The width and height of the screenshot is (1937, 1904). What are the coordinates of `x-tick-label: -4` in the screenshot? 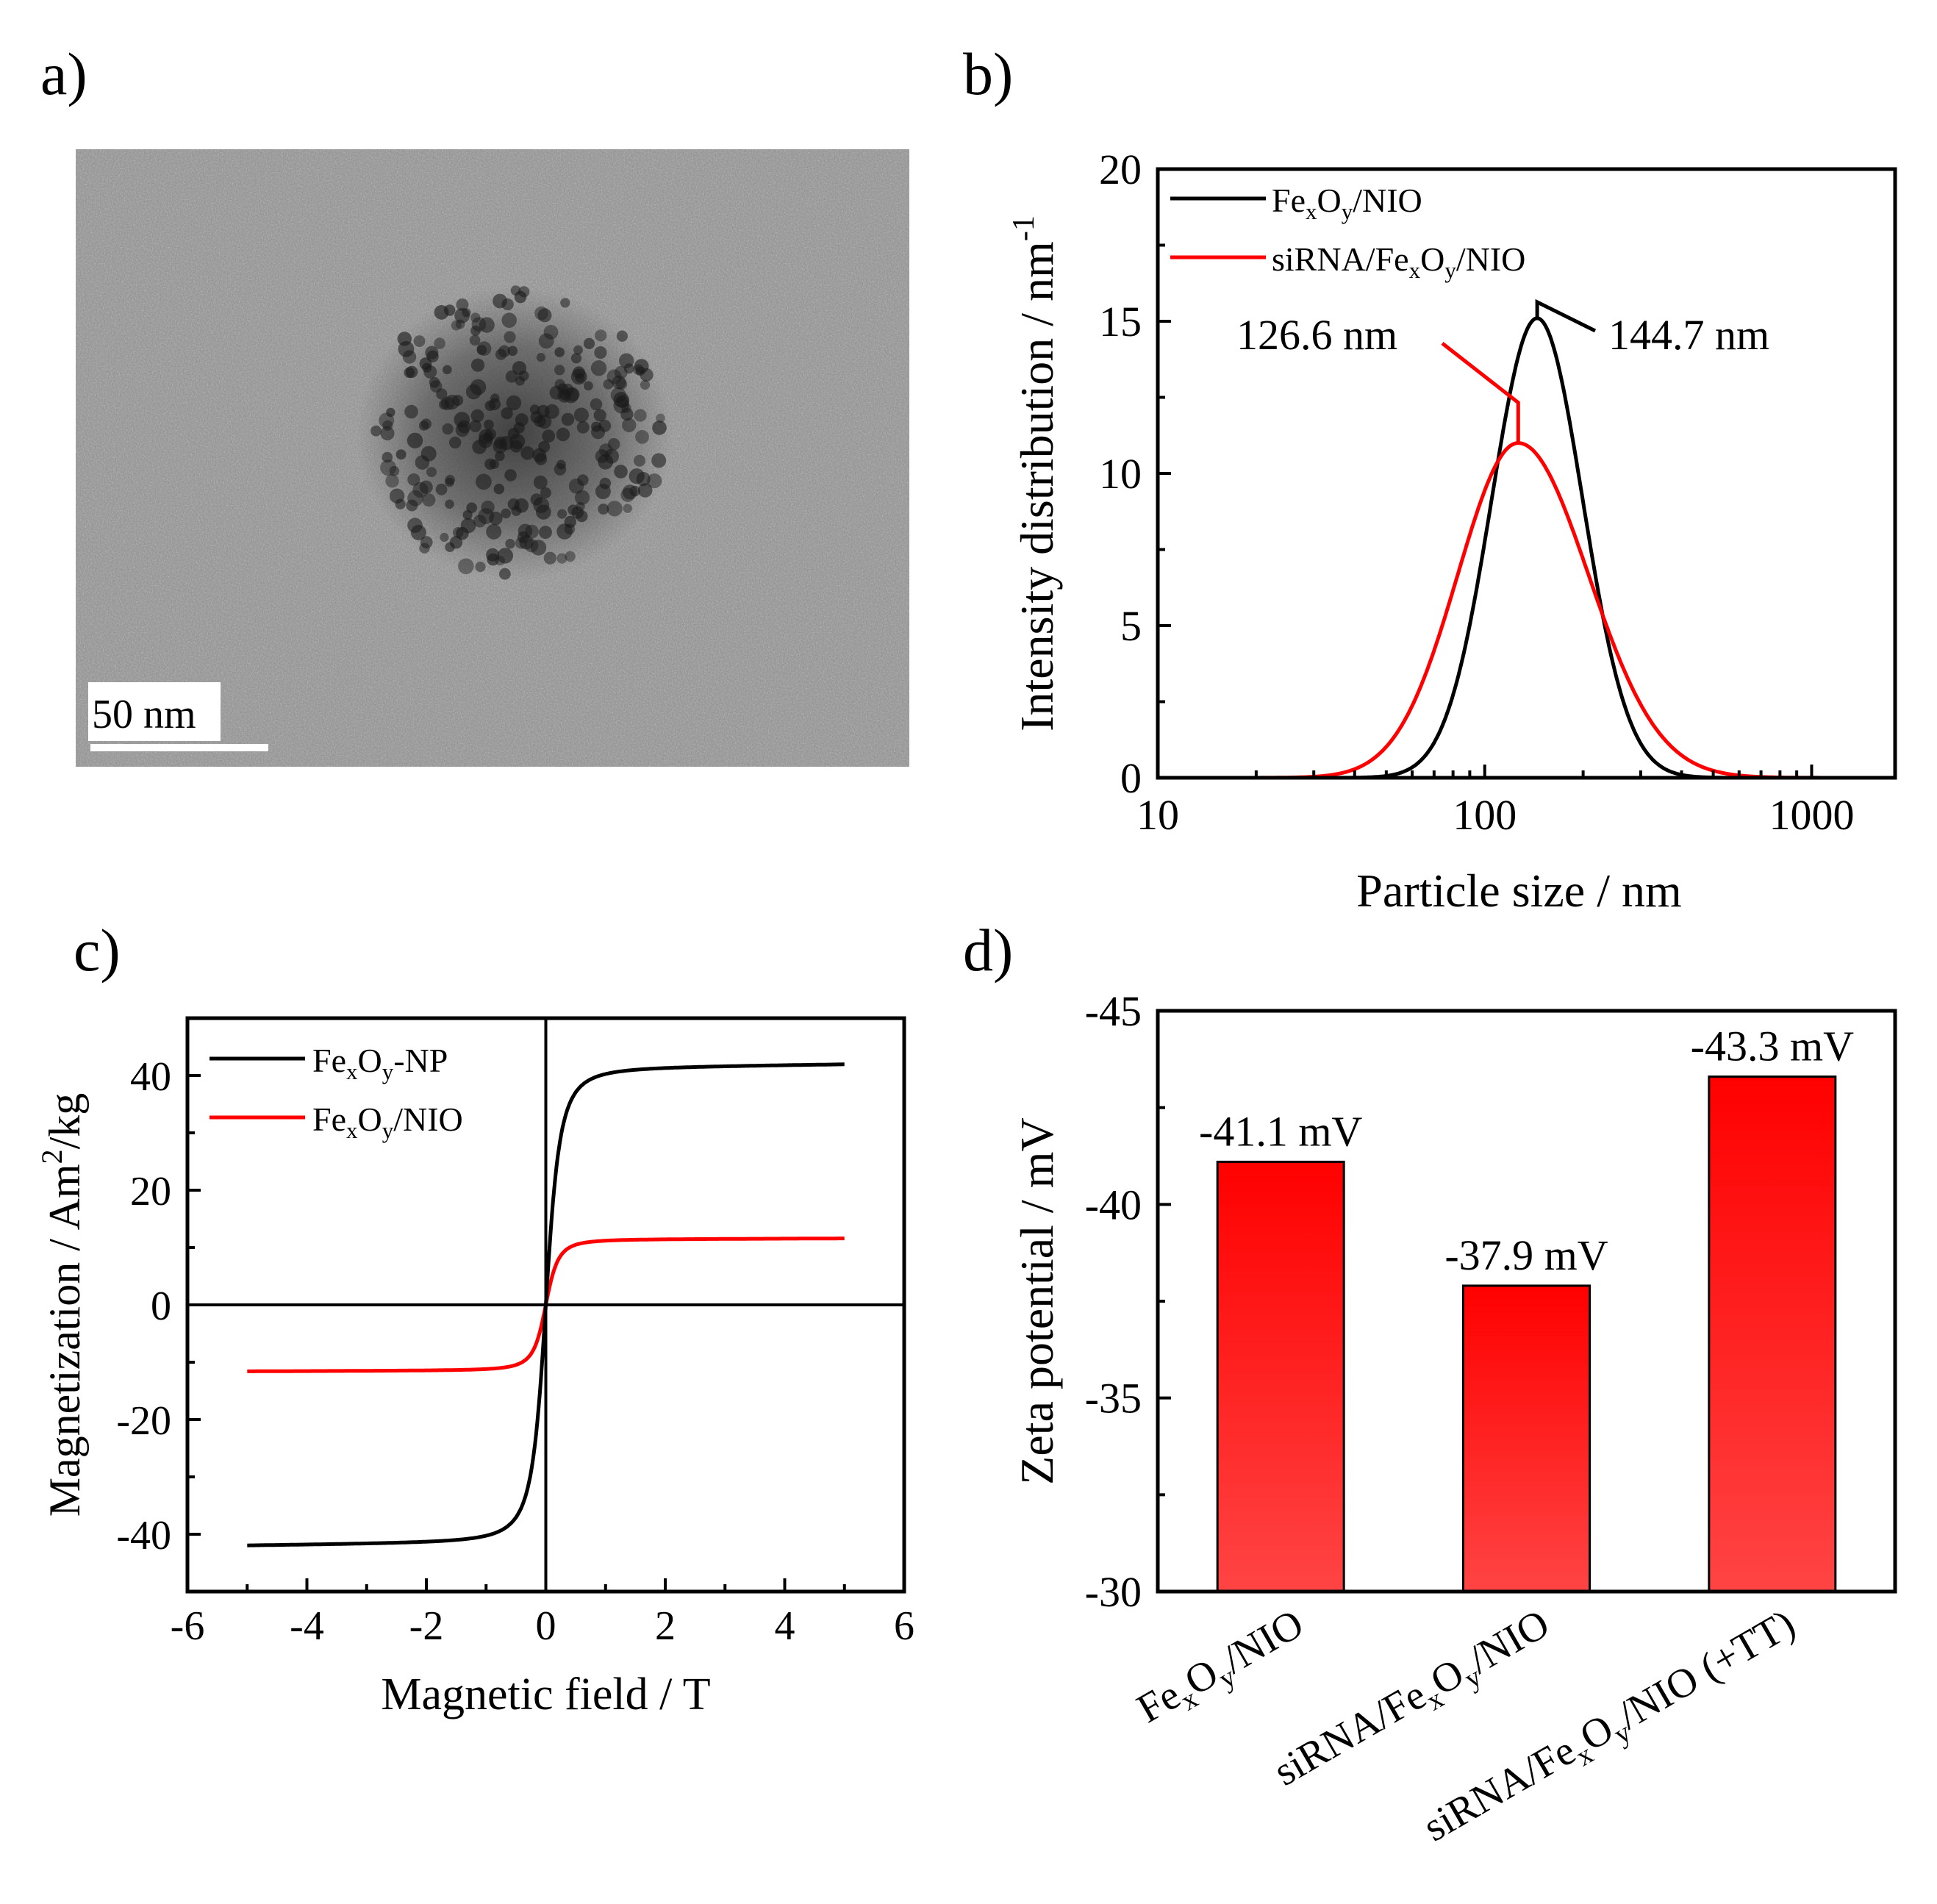 It's located at (307, 1626).